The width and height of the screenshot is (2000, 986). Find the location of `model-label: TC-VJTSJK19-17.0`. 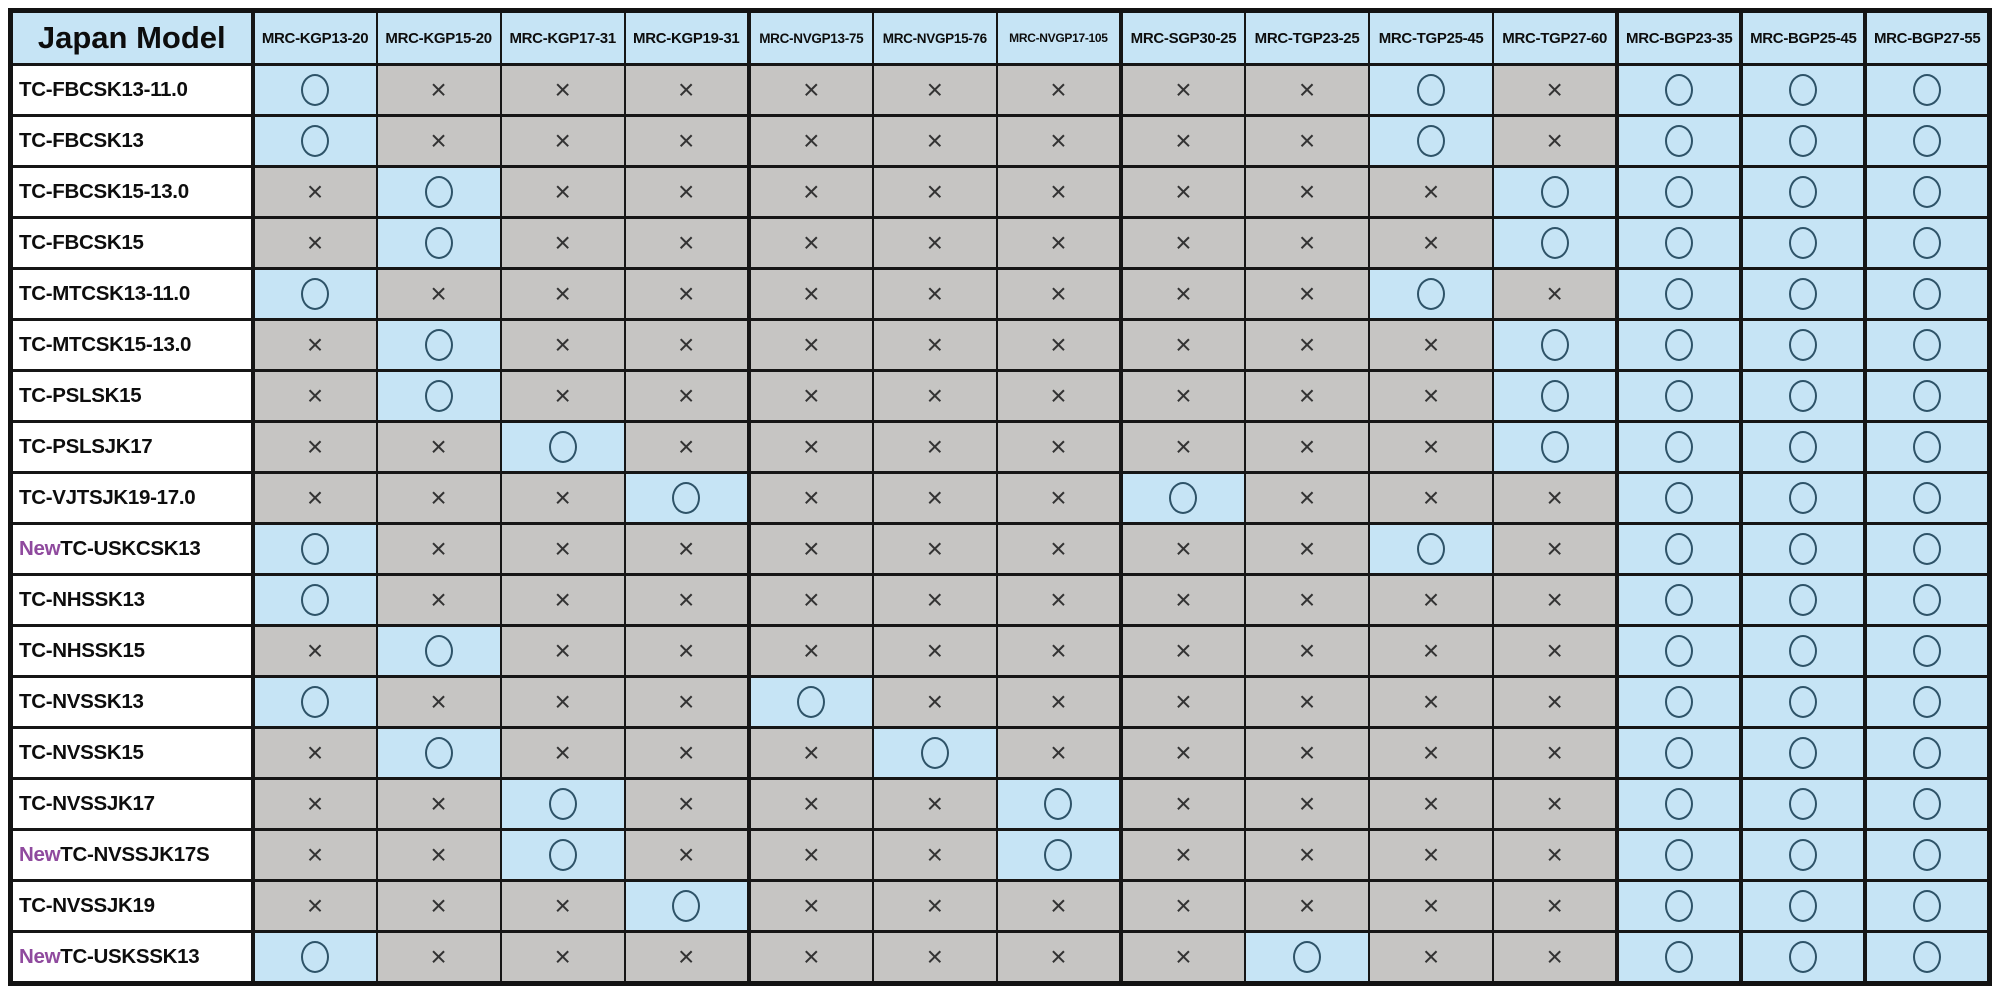

model-label: TC-VJTSJK19-17.0 is located at coordinates (131, 498).